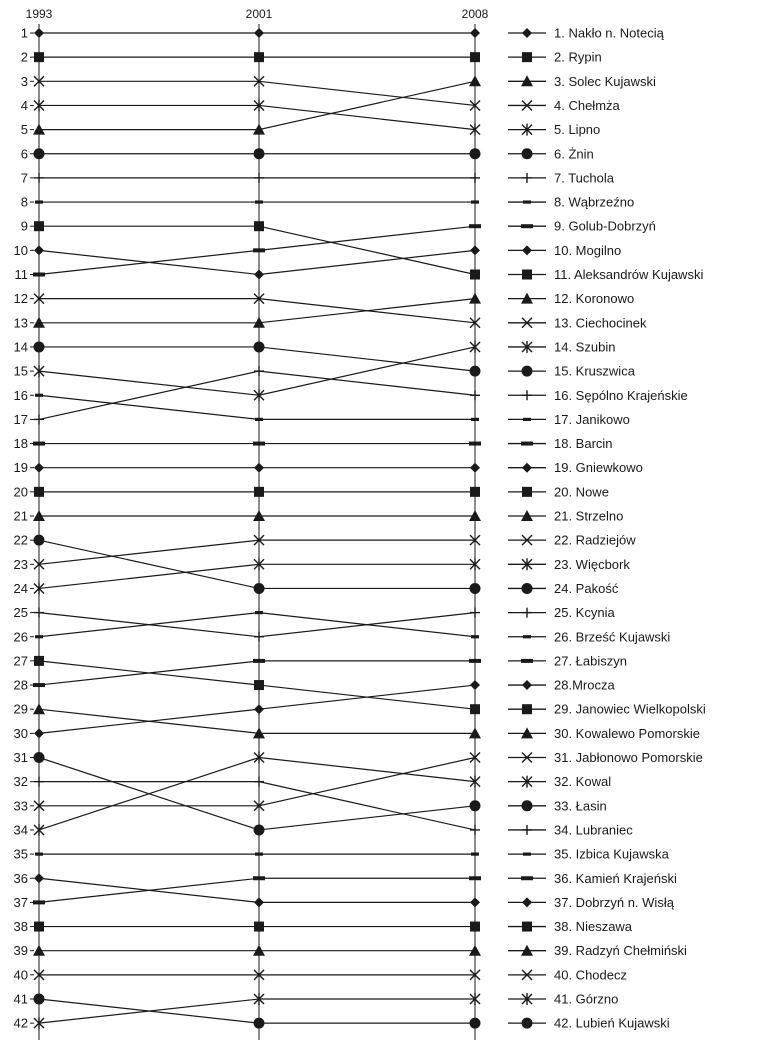 The width and height of the screenshot is (764, 1049). Describe the element at coordinates (259, 733) in the screenshot. I see `point-marker-30-2001` at that location.